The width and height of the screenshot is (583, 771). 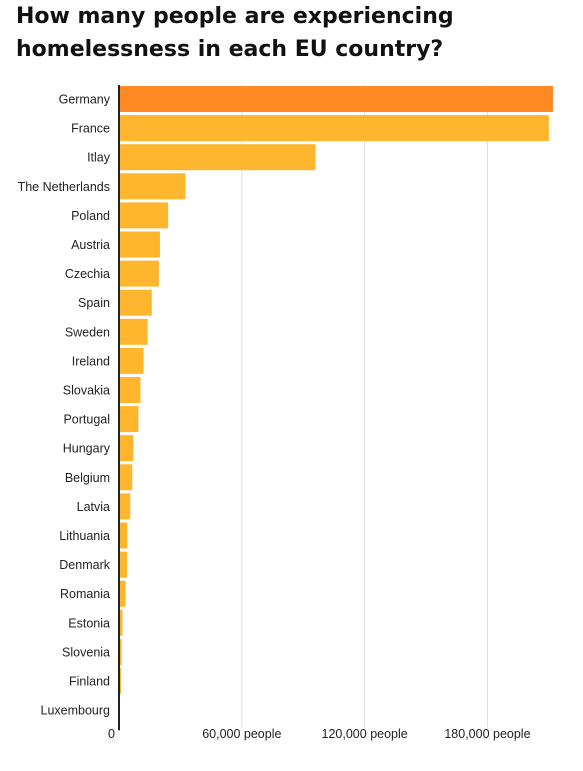 What do you see at coordinates (131, 360) in the screenshot?
I see `bar-ireland` at bounding box center [131, 360].